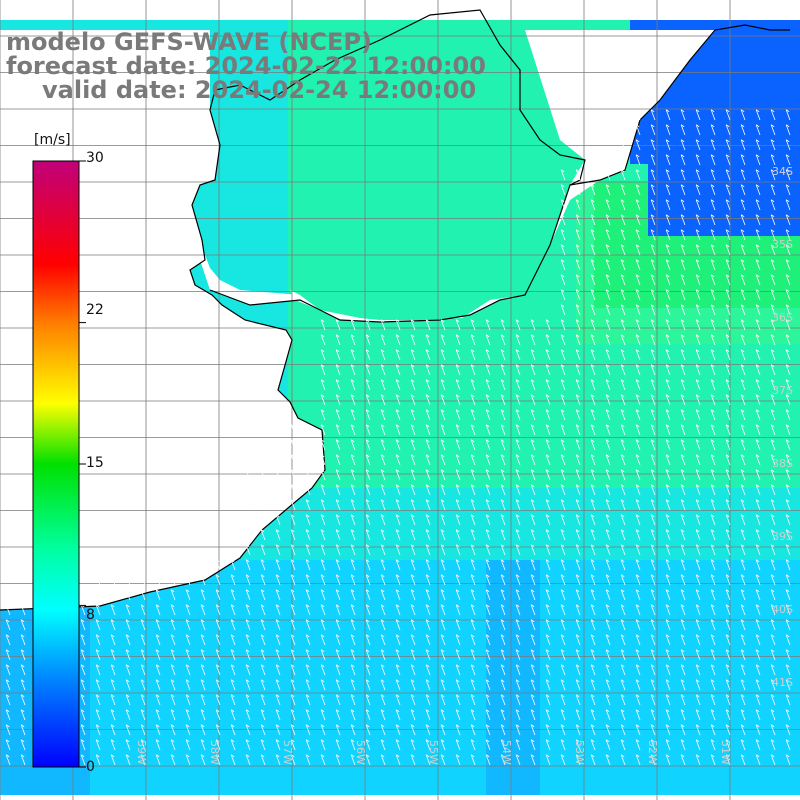  What do you see at coordinates (782, 244) in the screenshot?
I see `lat-label: 35S` at bounding box center [782, 244].